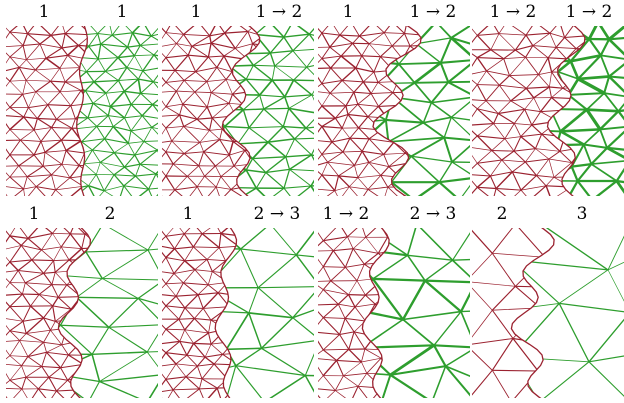 The image size is (624, 403). What do you see at coordinates (122, 12) in the screenshot?
I see `panel-1-right-label: 1` at bounding box center [122, 12].